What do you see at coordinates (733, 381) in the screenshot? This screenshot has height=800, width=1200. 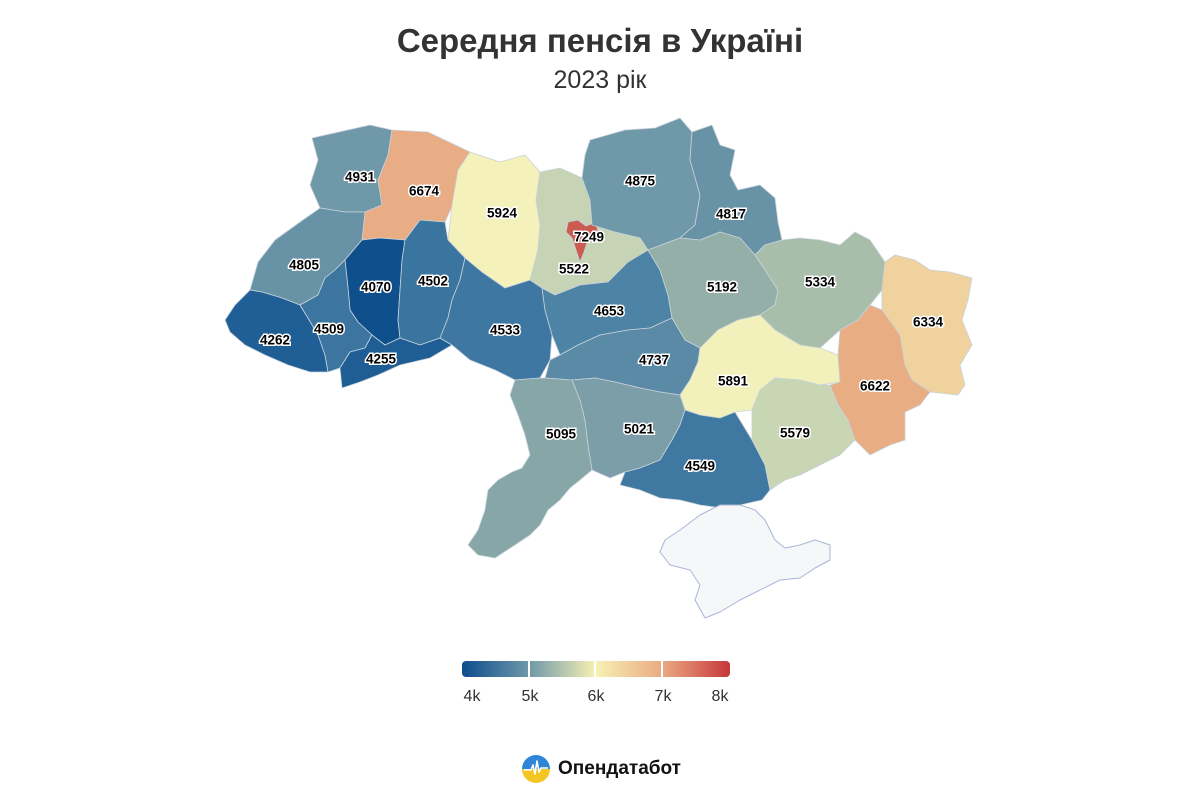 I see `label-dnipropetrovsk: 5891` at bounding box center [733, 381].